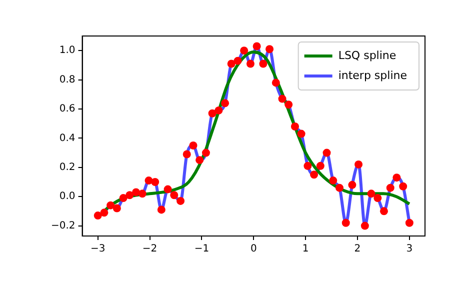 The width and height of the screenshot is (465, 288). Describe the element at coordinates (63, 226) in the screenshot. I see `y-tick-label: −0.2` at that location.